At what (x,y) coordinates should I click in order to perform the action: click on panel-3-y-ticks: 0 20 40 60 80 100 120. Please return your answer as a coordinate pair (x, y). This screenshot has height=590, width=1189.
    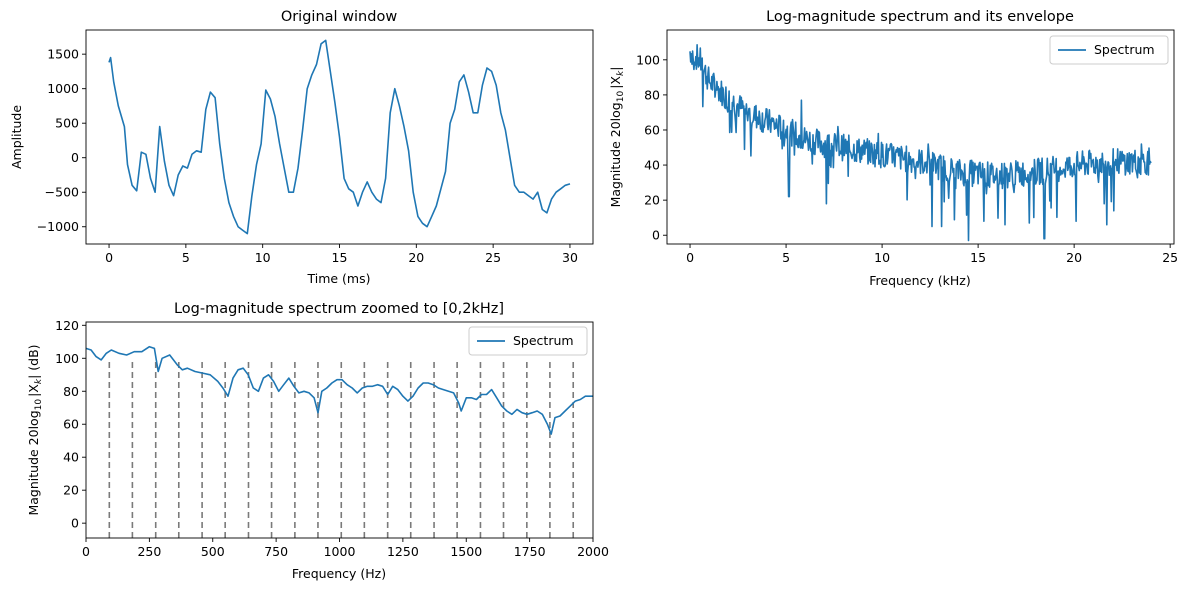
    Looking at the image, I should click on (70, 424).